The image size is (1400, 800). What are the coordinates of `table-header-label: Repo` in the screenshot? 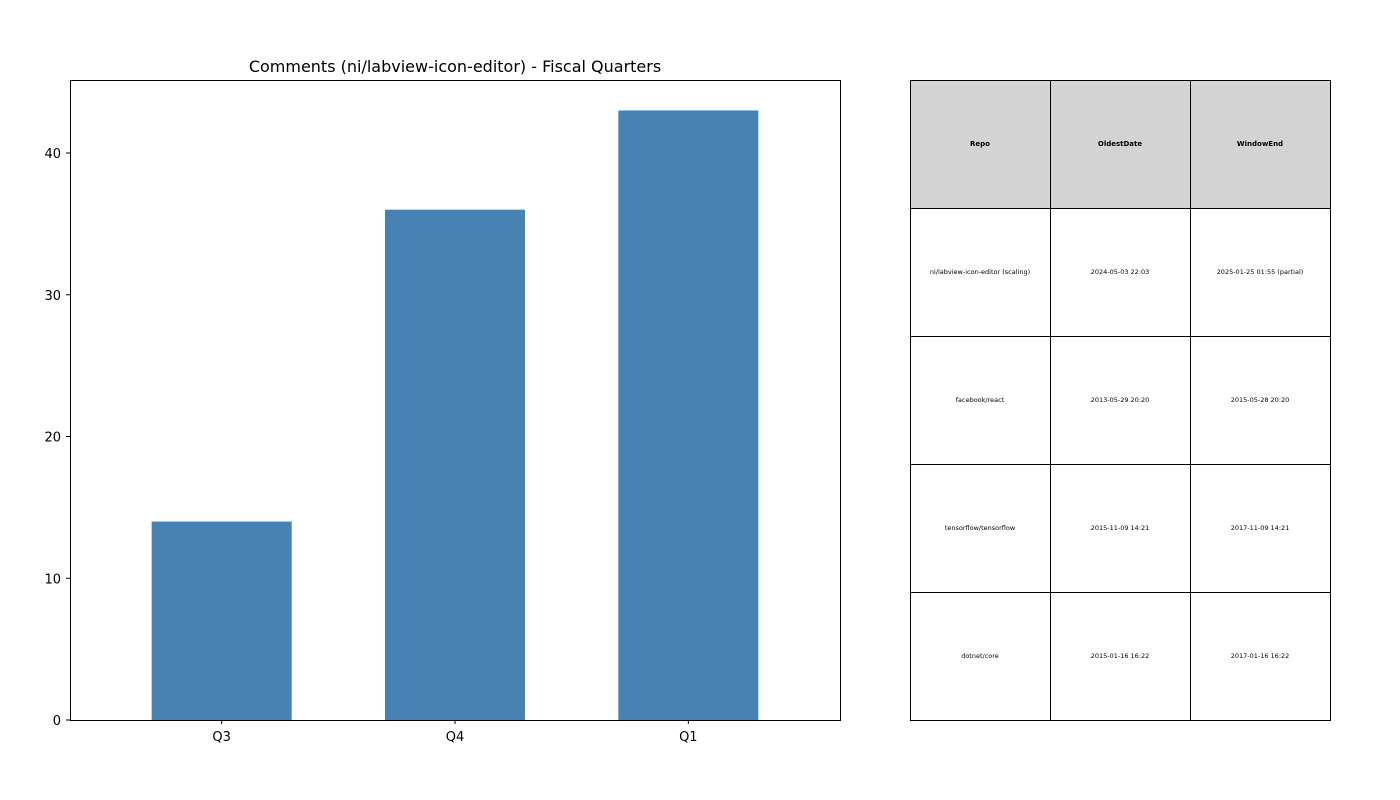 It's located at (980, 144).